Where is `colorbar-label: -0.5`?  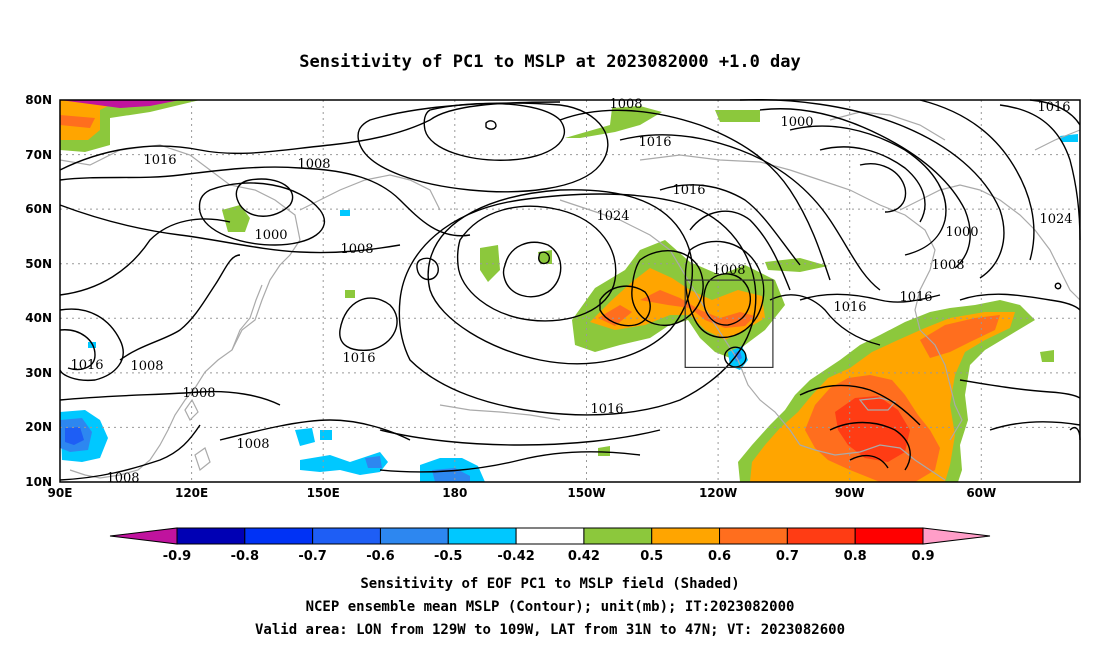
colorbar-label: -0.5 is located at coordinates (448, 556).